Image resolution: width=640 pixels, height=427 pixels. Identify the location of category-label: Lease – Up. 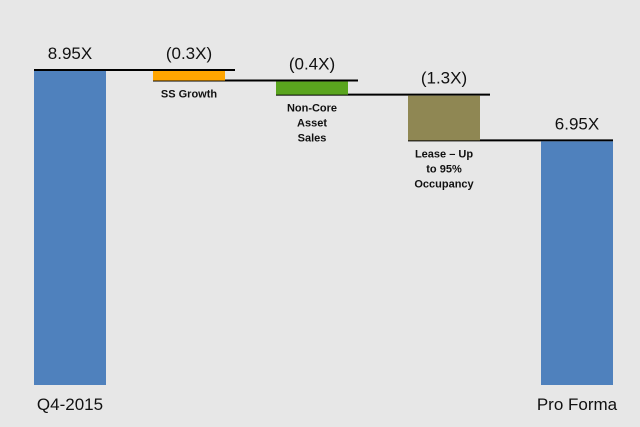
(444, 154).